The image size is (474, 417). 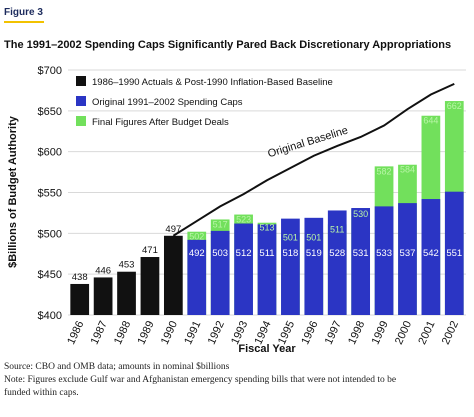 What do you see at coordinates (384, 253) in the screenshot?
I see `value-label: 533` at bounding box center [384, 253].